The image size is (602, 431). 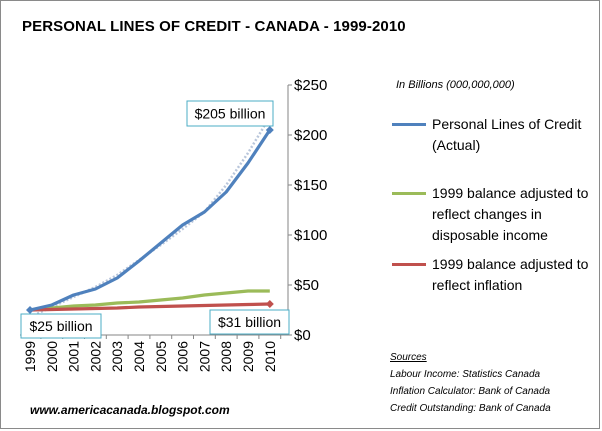 I want to click on y-tick-label: $50, so click(x=306, y=285).